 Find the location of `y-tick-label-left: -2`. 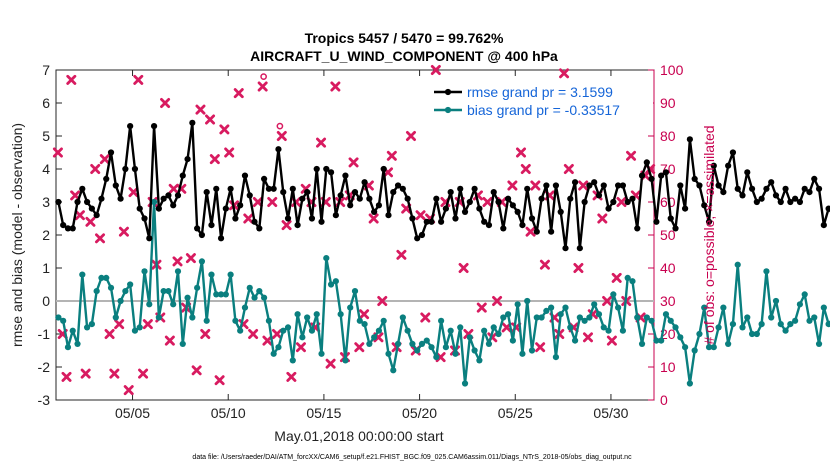

y-tick-label-left: -2 is located at coordinates (44, 367).